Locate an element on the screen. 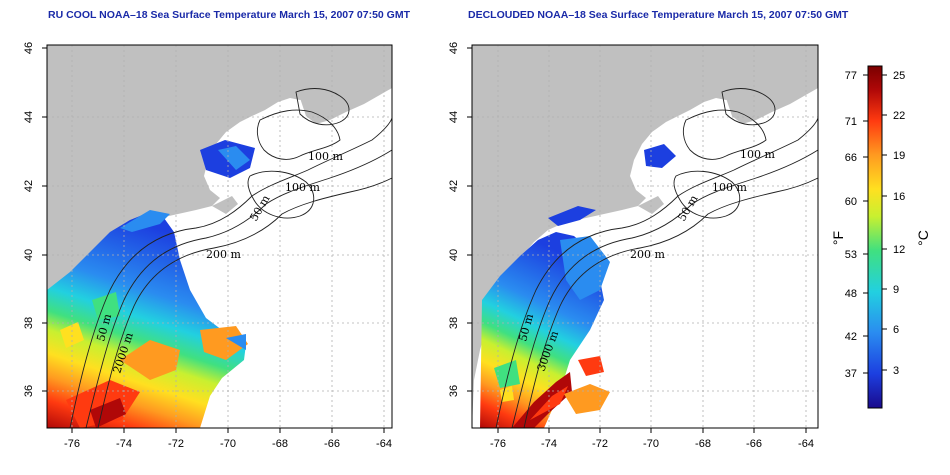 The image size is (950, 475). map2-x-tick: -68 is located at coordinates (703, 444).